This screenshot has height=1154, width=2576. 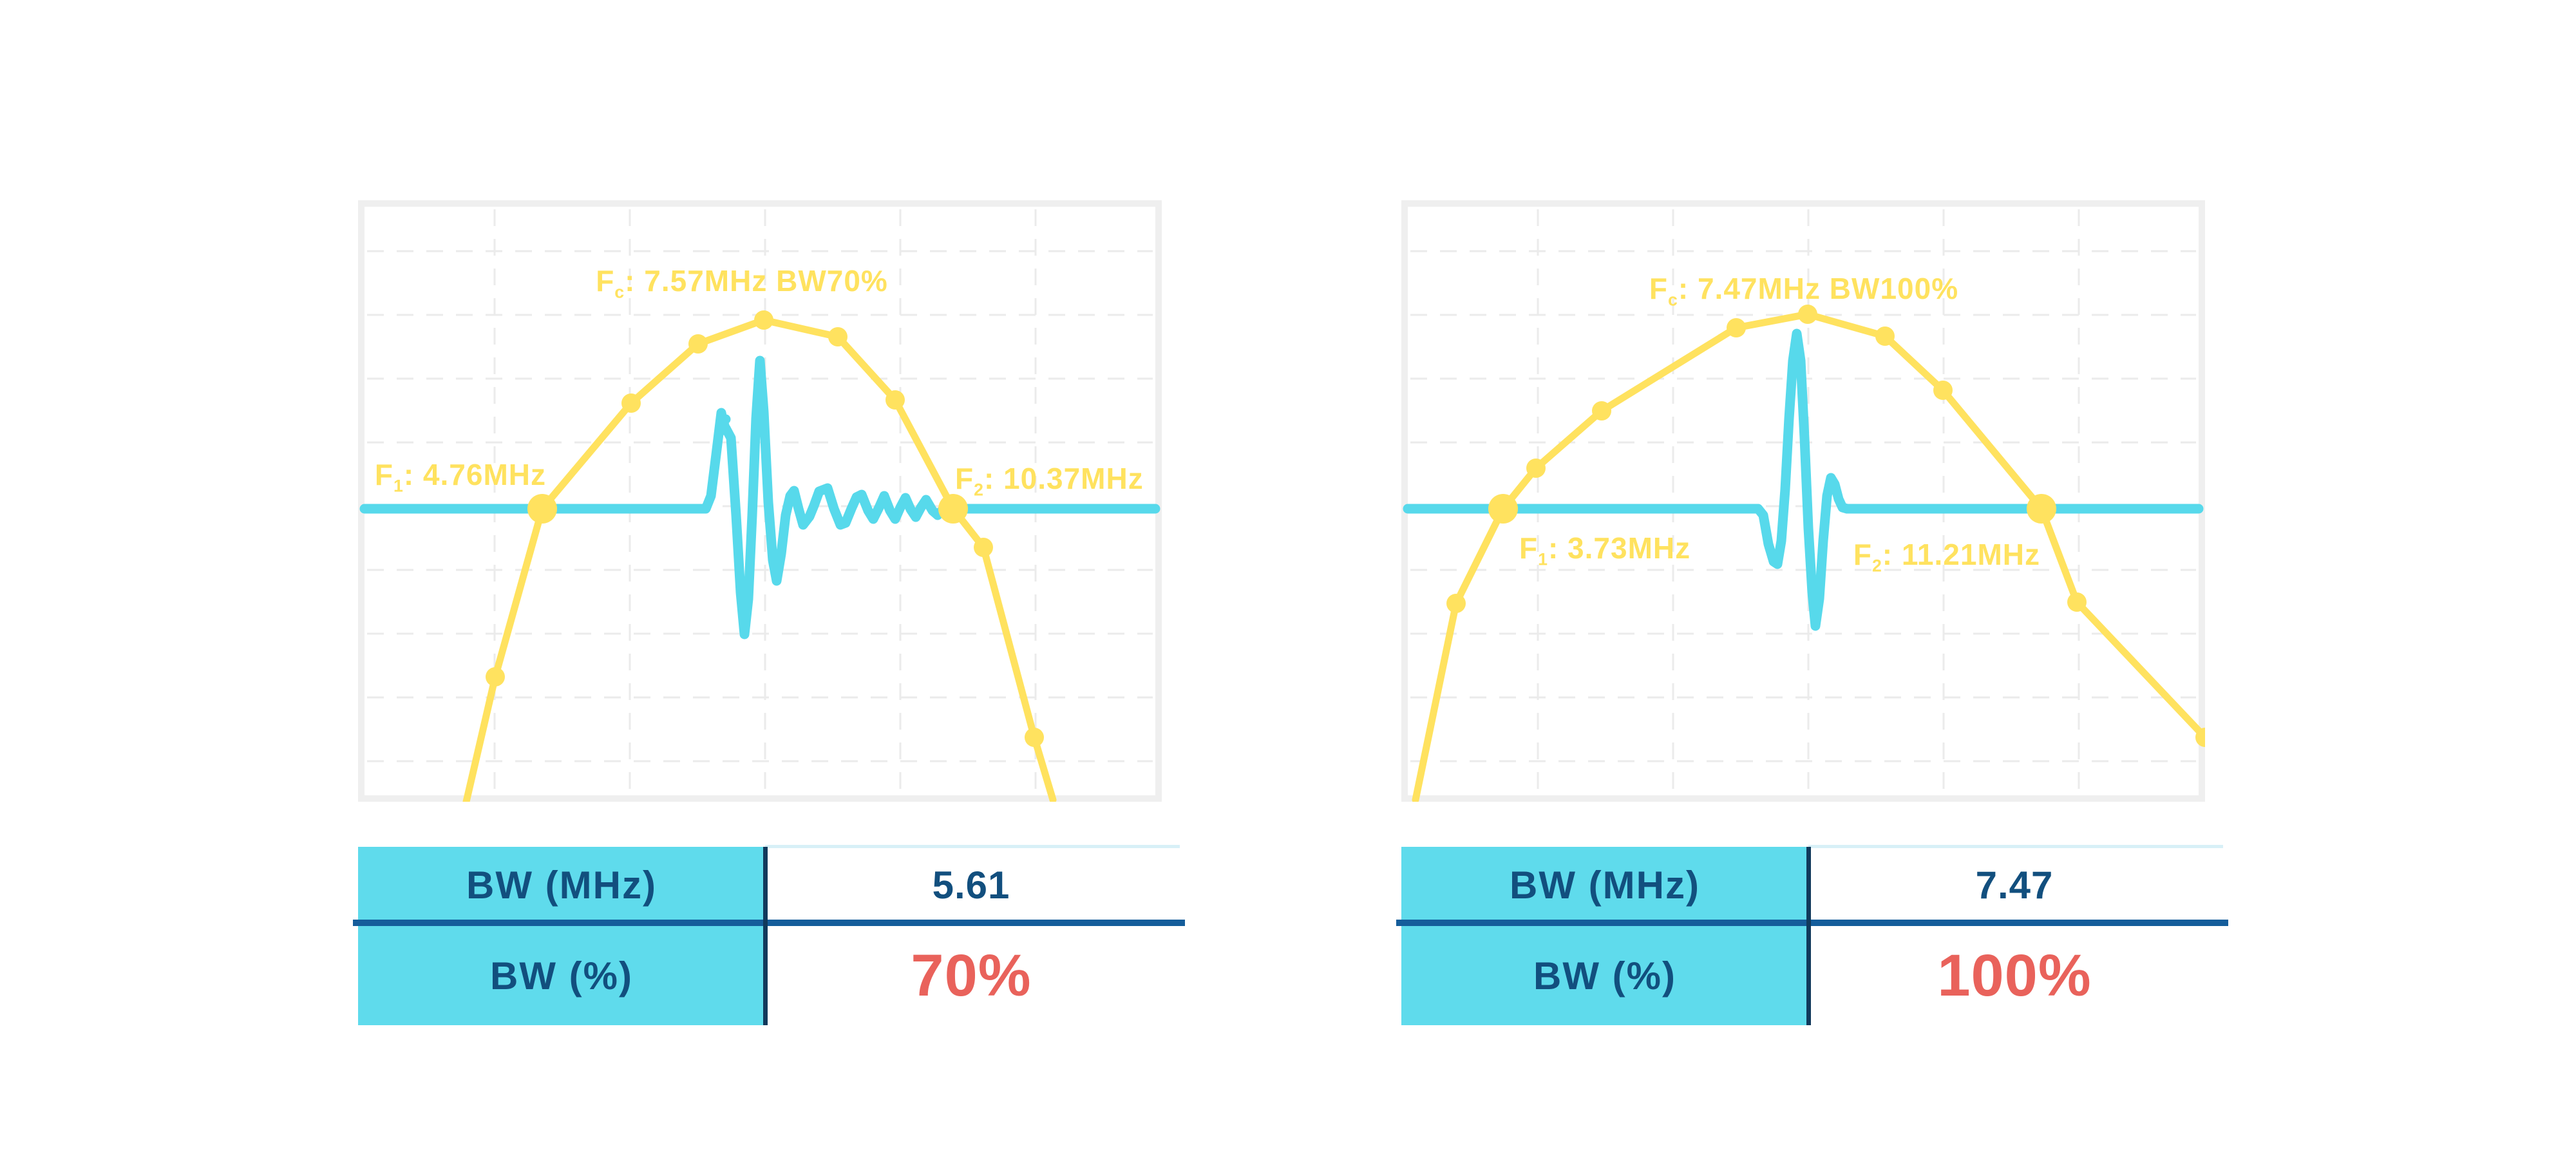 I want to click on table-value-bw-mhz: 5.61, so click(x=971, y=885).